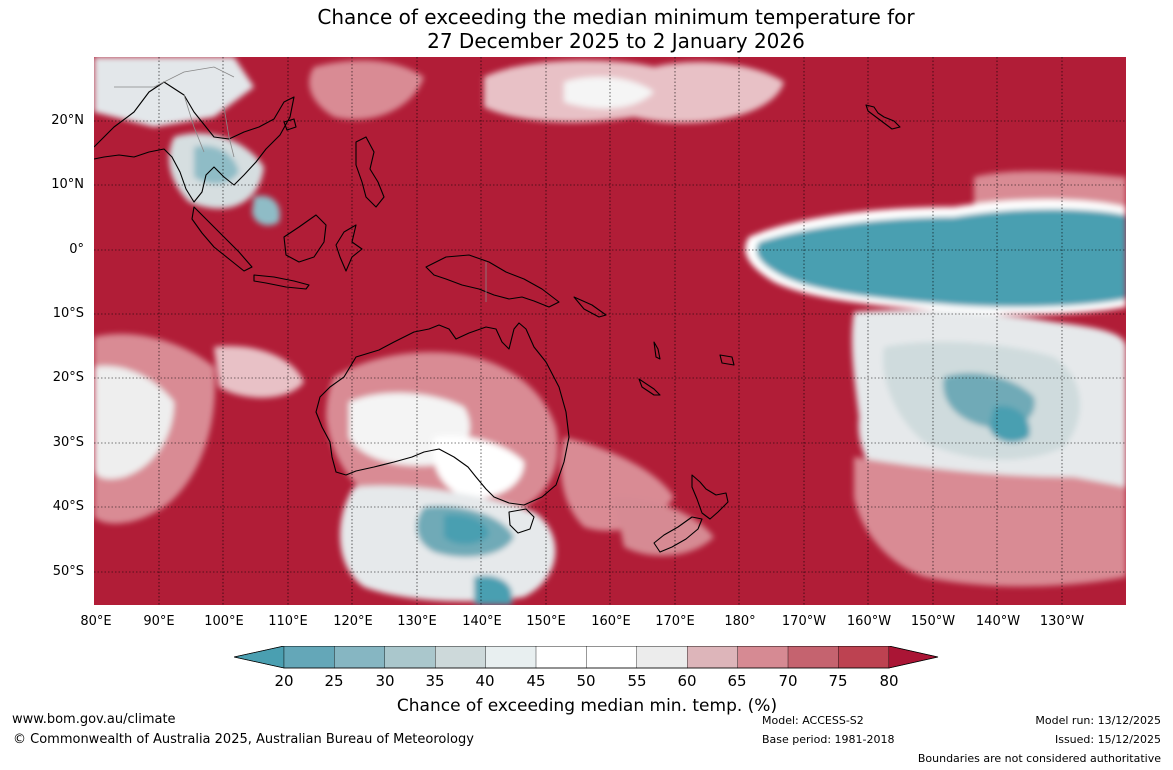 The image size is (1173, 770). I want to click on new-caledonia-coastline, so click(649, 387).